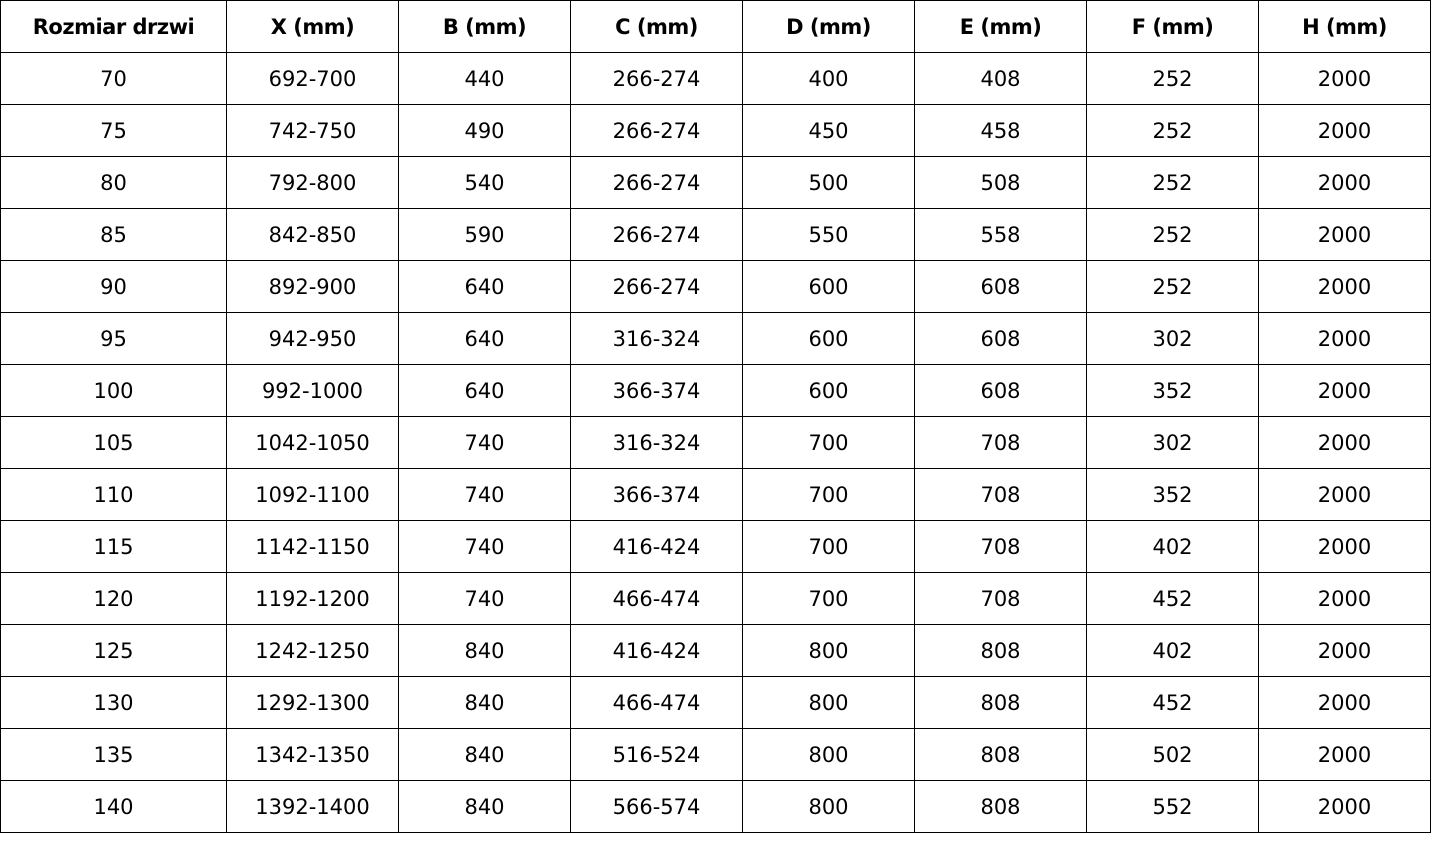 The width and height of the screenshot is (1431, 865). I want to click on table-cell: 110, so click(113, 494).